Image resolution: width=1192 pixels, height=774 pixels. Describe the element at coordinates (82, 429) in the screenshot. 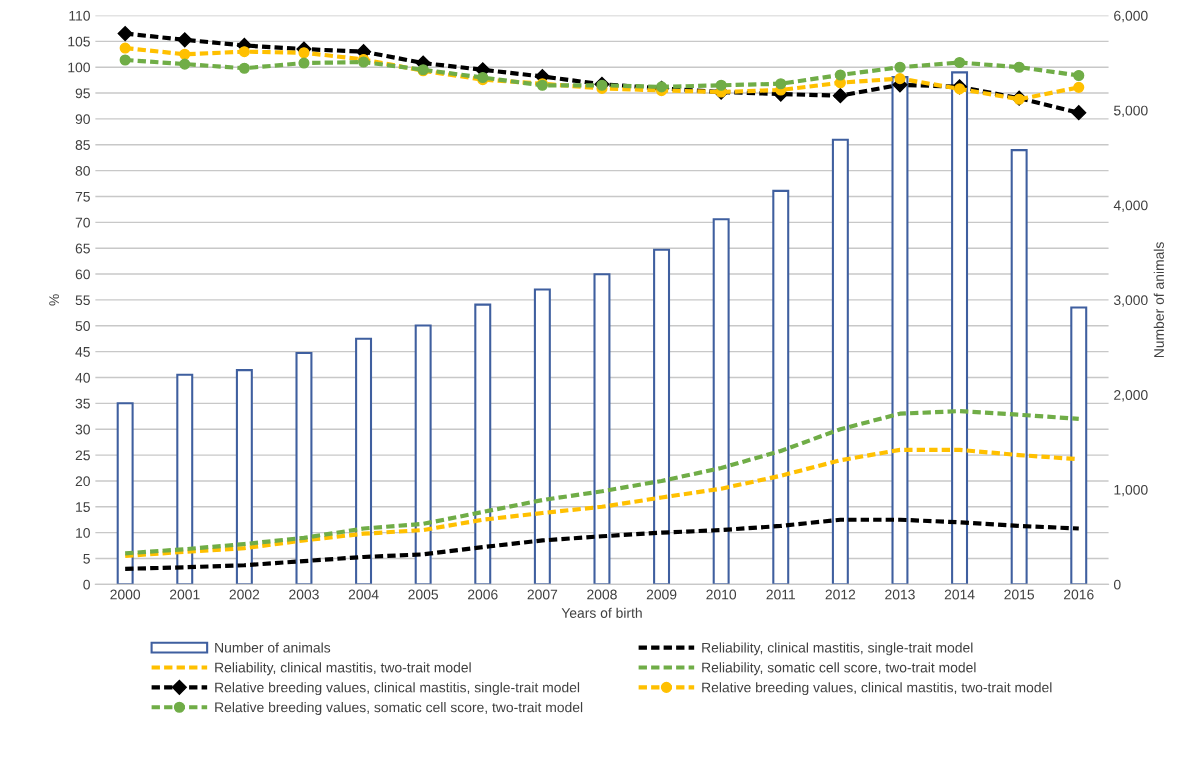

I see `y-tick-label: 30` at that location.